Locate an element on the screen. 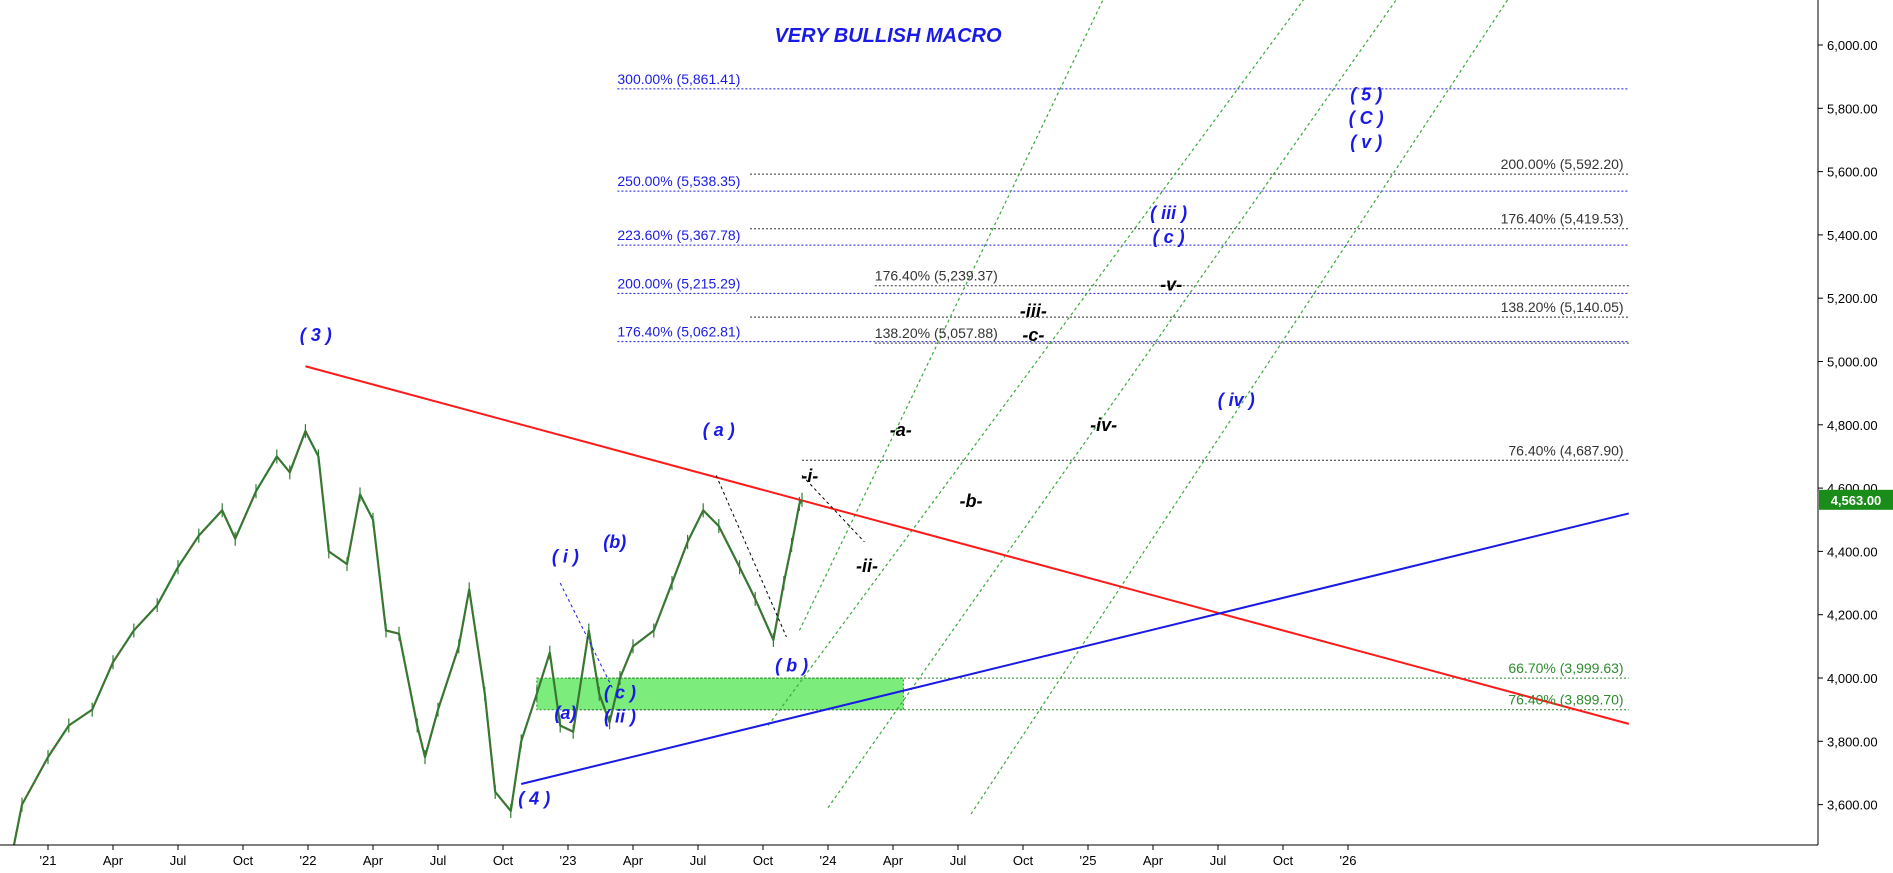  y-tick-label: 5,000.00 is located at coordinates (1852, 362).